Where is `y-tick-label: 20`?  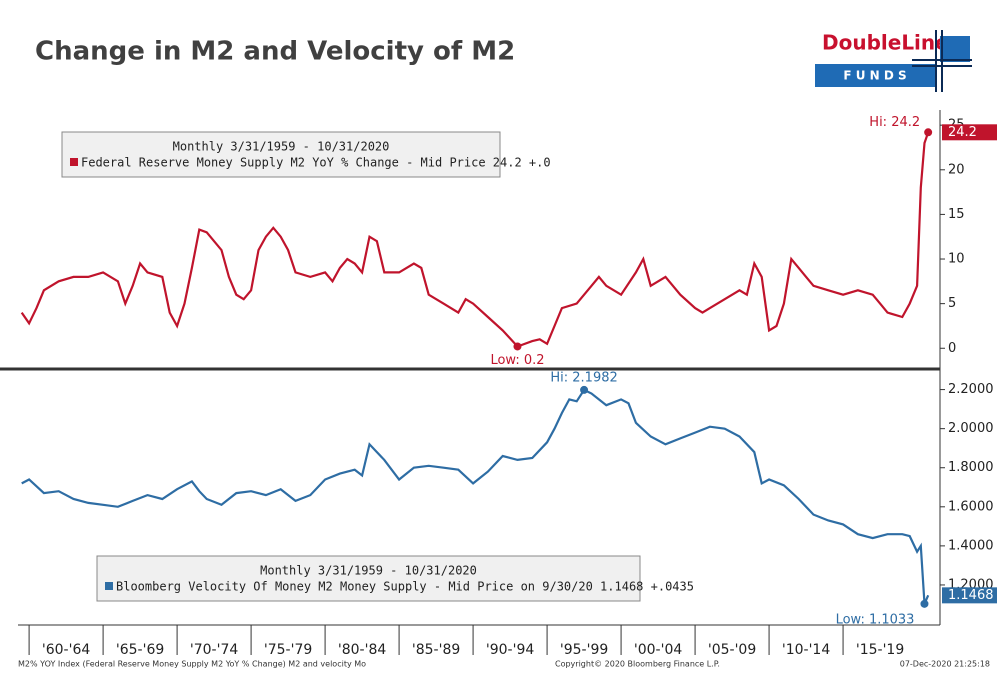 y-tick-label: 20 is located at coordinates (956, 169).